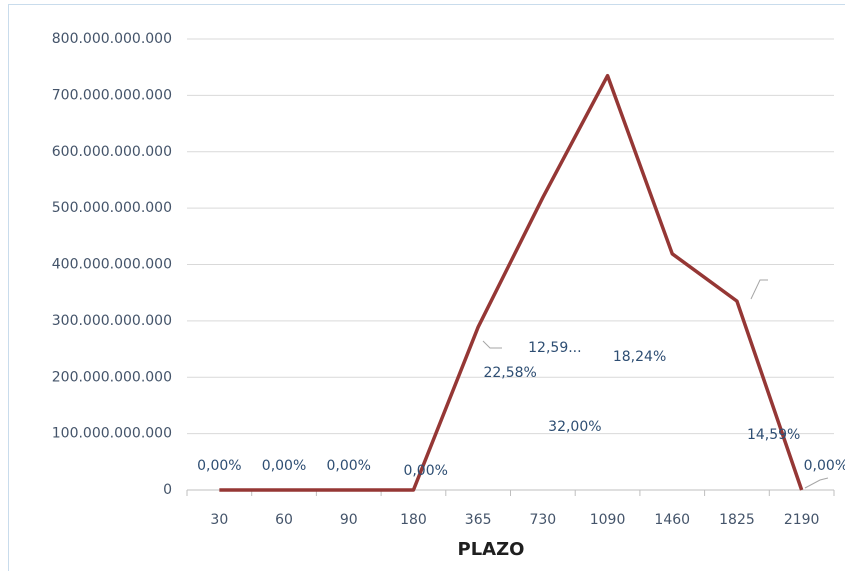 The width and height of the screenshot is (845, 571). Describe the element at coordinates (639, 357) in the screenshot. I see `data-label: 18,24%` at that location.